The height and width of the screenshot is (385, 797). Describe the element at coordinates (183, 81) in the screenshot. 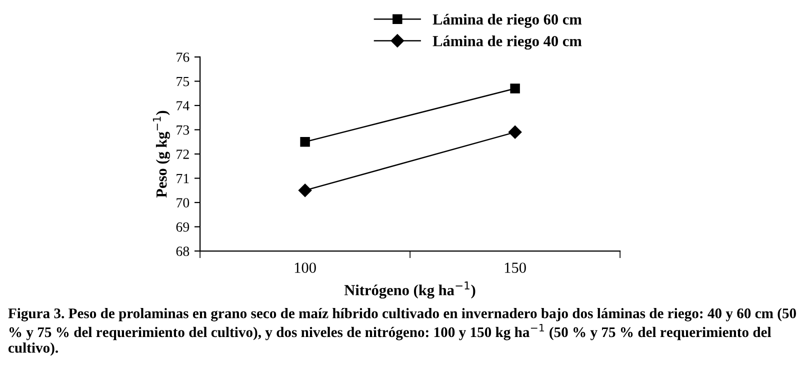

I see `y-tick-label: 75` at that location.